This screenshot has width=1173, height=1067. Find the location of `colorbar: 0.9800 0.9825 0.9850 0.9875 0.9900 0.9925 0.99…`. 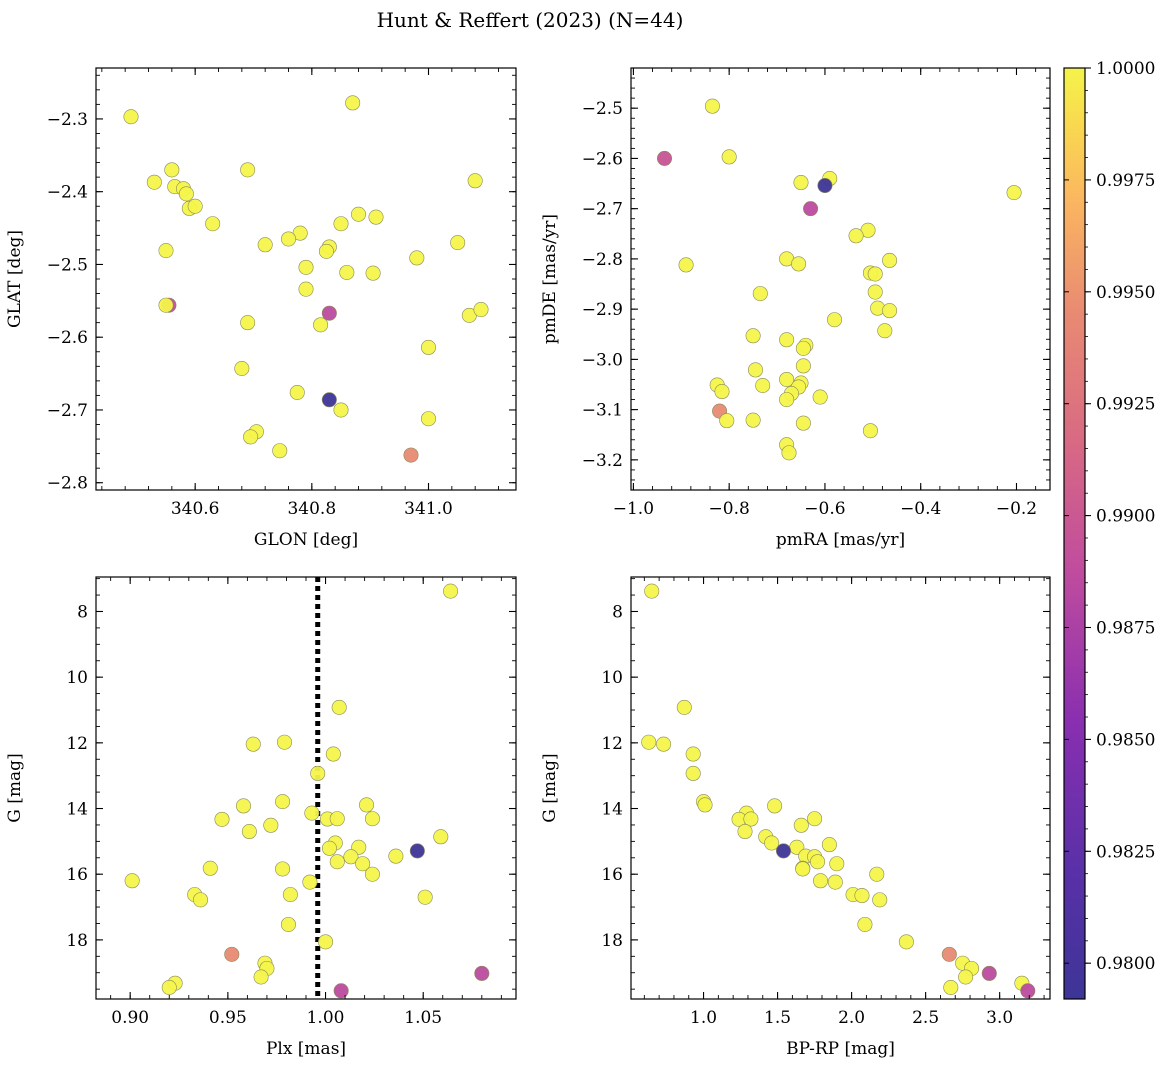

colorbar: 0.9800 0.9825 0.9850 0.9875 0.9900 0.9925 0.99… is located at coordinates (1109, 529).